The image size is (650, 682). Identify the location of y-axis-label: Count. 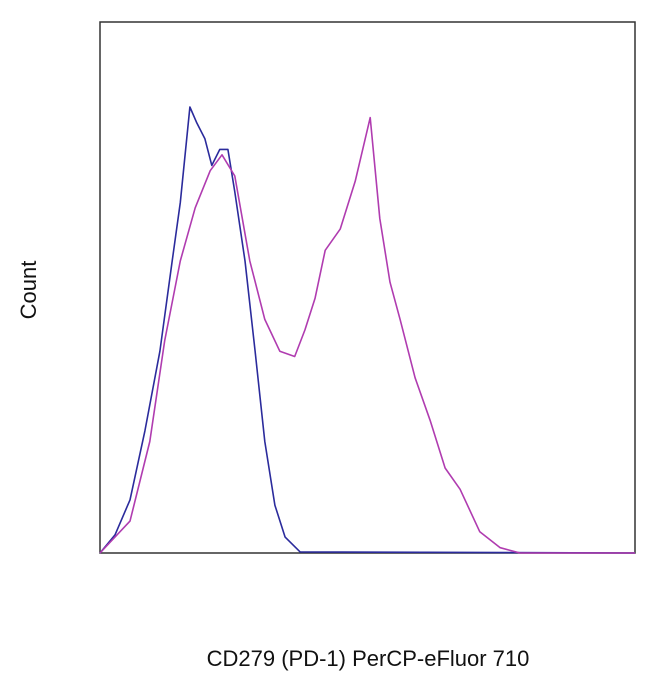
(28, 290).